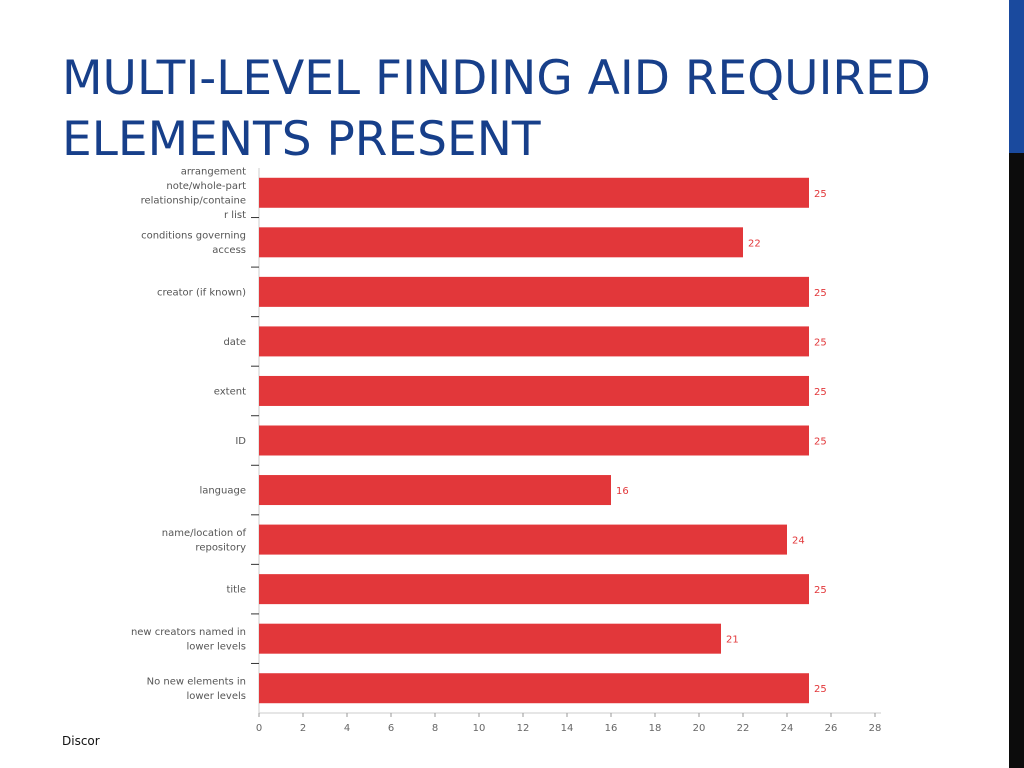 The image size is (1024, 768). I want to click on slide-title-line-2: ELEMENTS PRESENT, so click(301, 139).